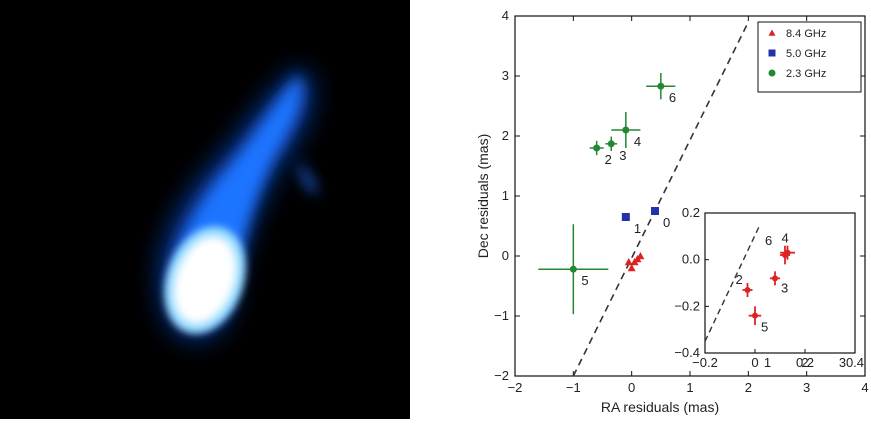 The height and width of the screenshot is (424, 871). Describe the element at coordinates (864, 387) in the screenshot. I see `x-tick-label: 4` at that location.